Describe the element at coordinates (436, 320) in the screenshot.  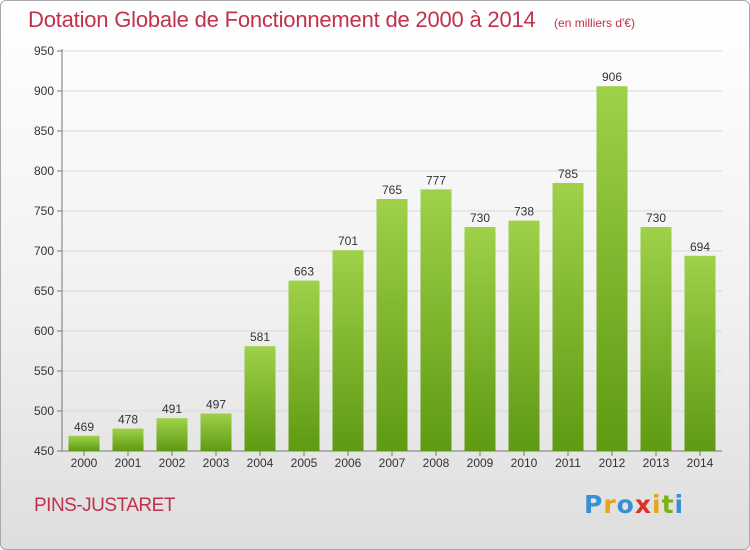
I see `bar-2008` at that location.